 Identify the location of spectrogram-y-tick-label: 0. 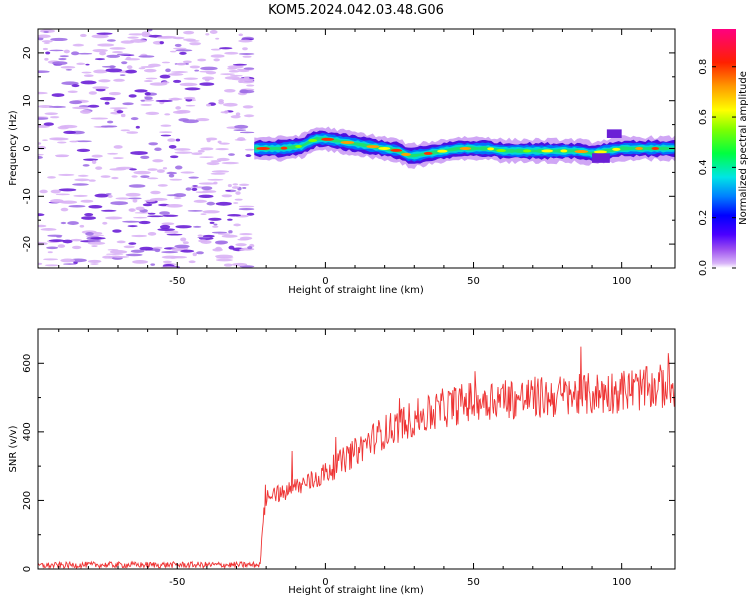
(27, 148).